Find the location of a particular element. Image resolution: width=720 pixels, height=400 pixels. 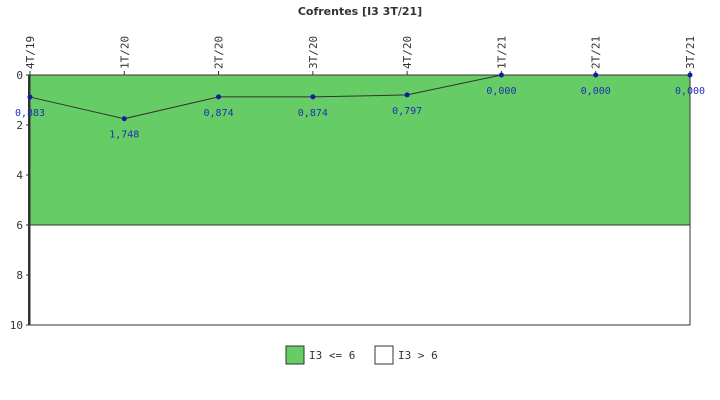

data-label-5: 0,000 is located at coordinates (501, 91).